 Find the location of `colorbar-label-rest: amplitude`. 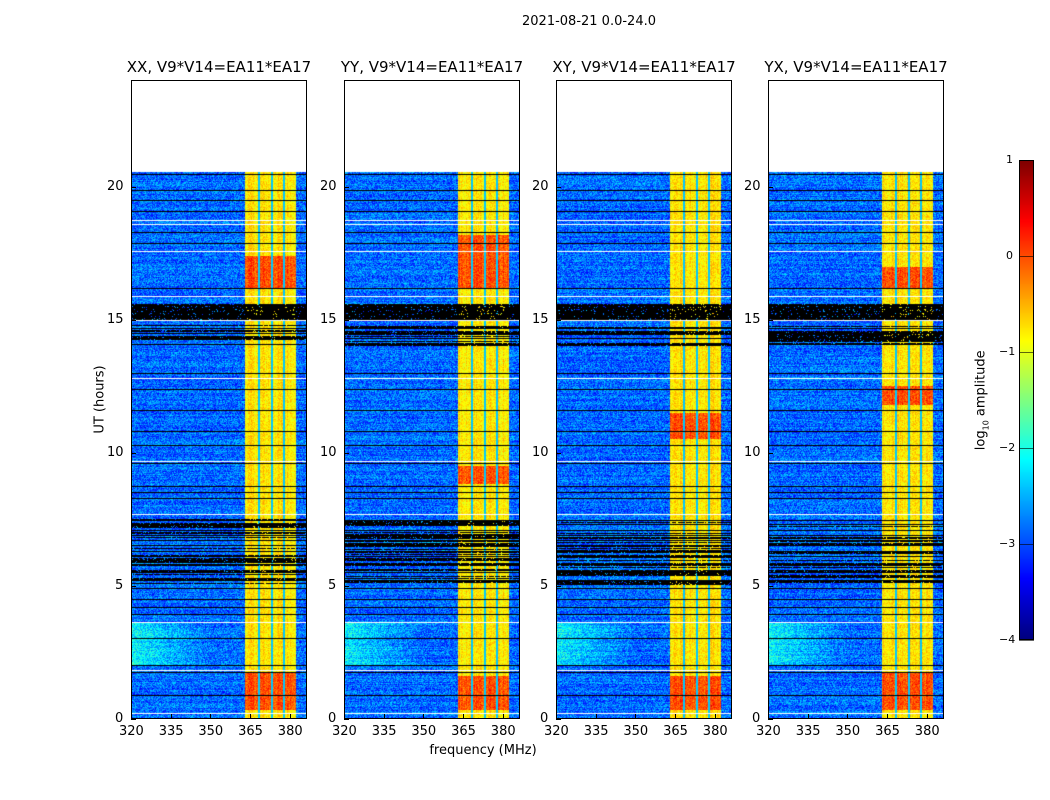

colorbar-label-rest: amplitude is located at coordinates (981, 385).